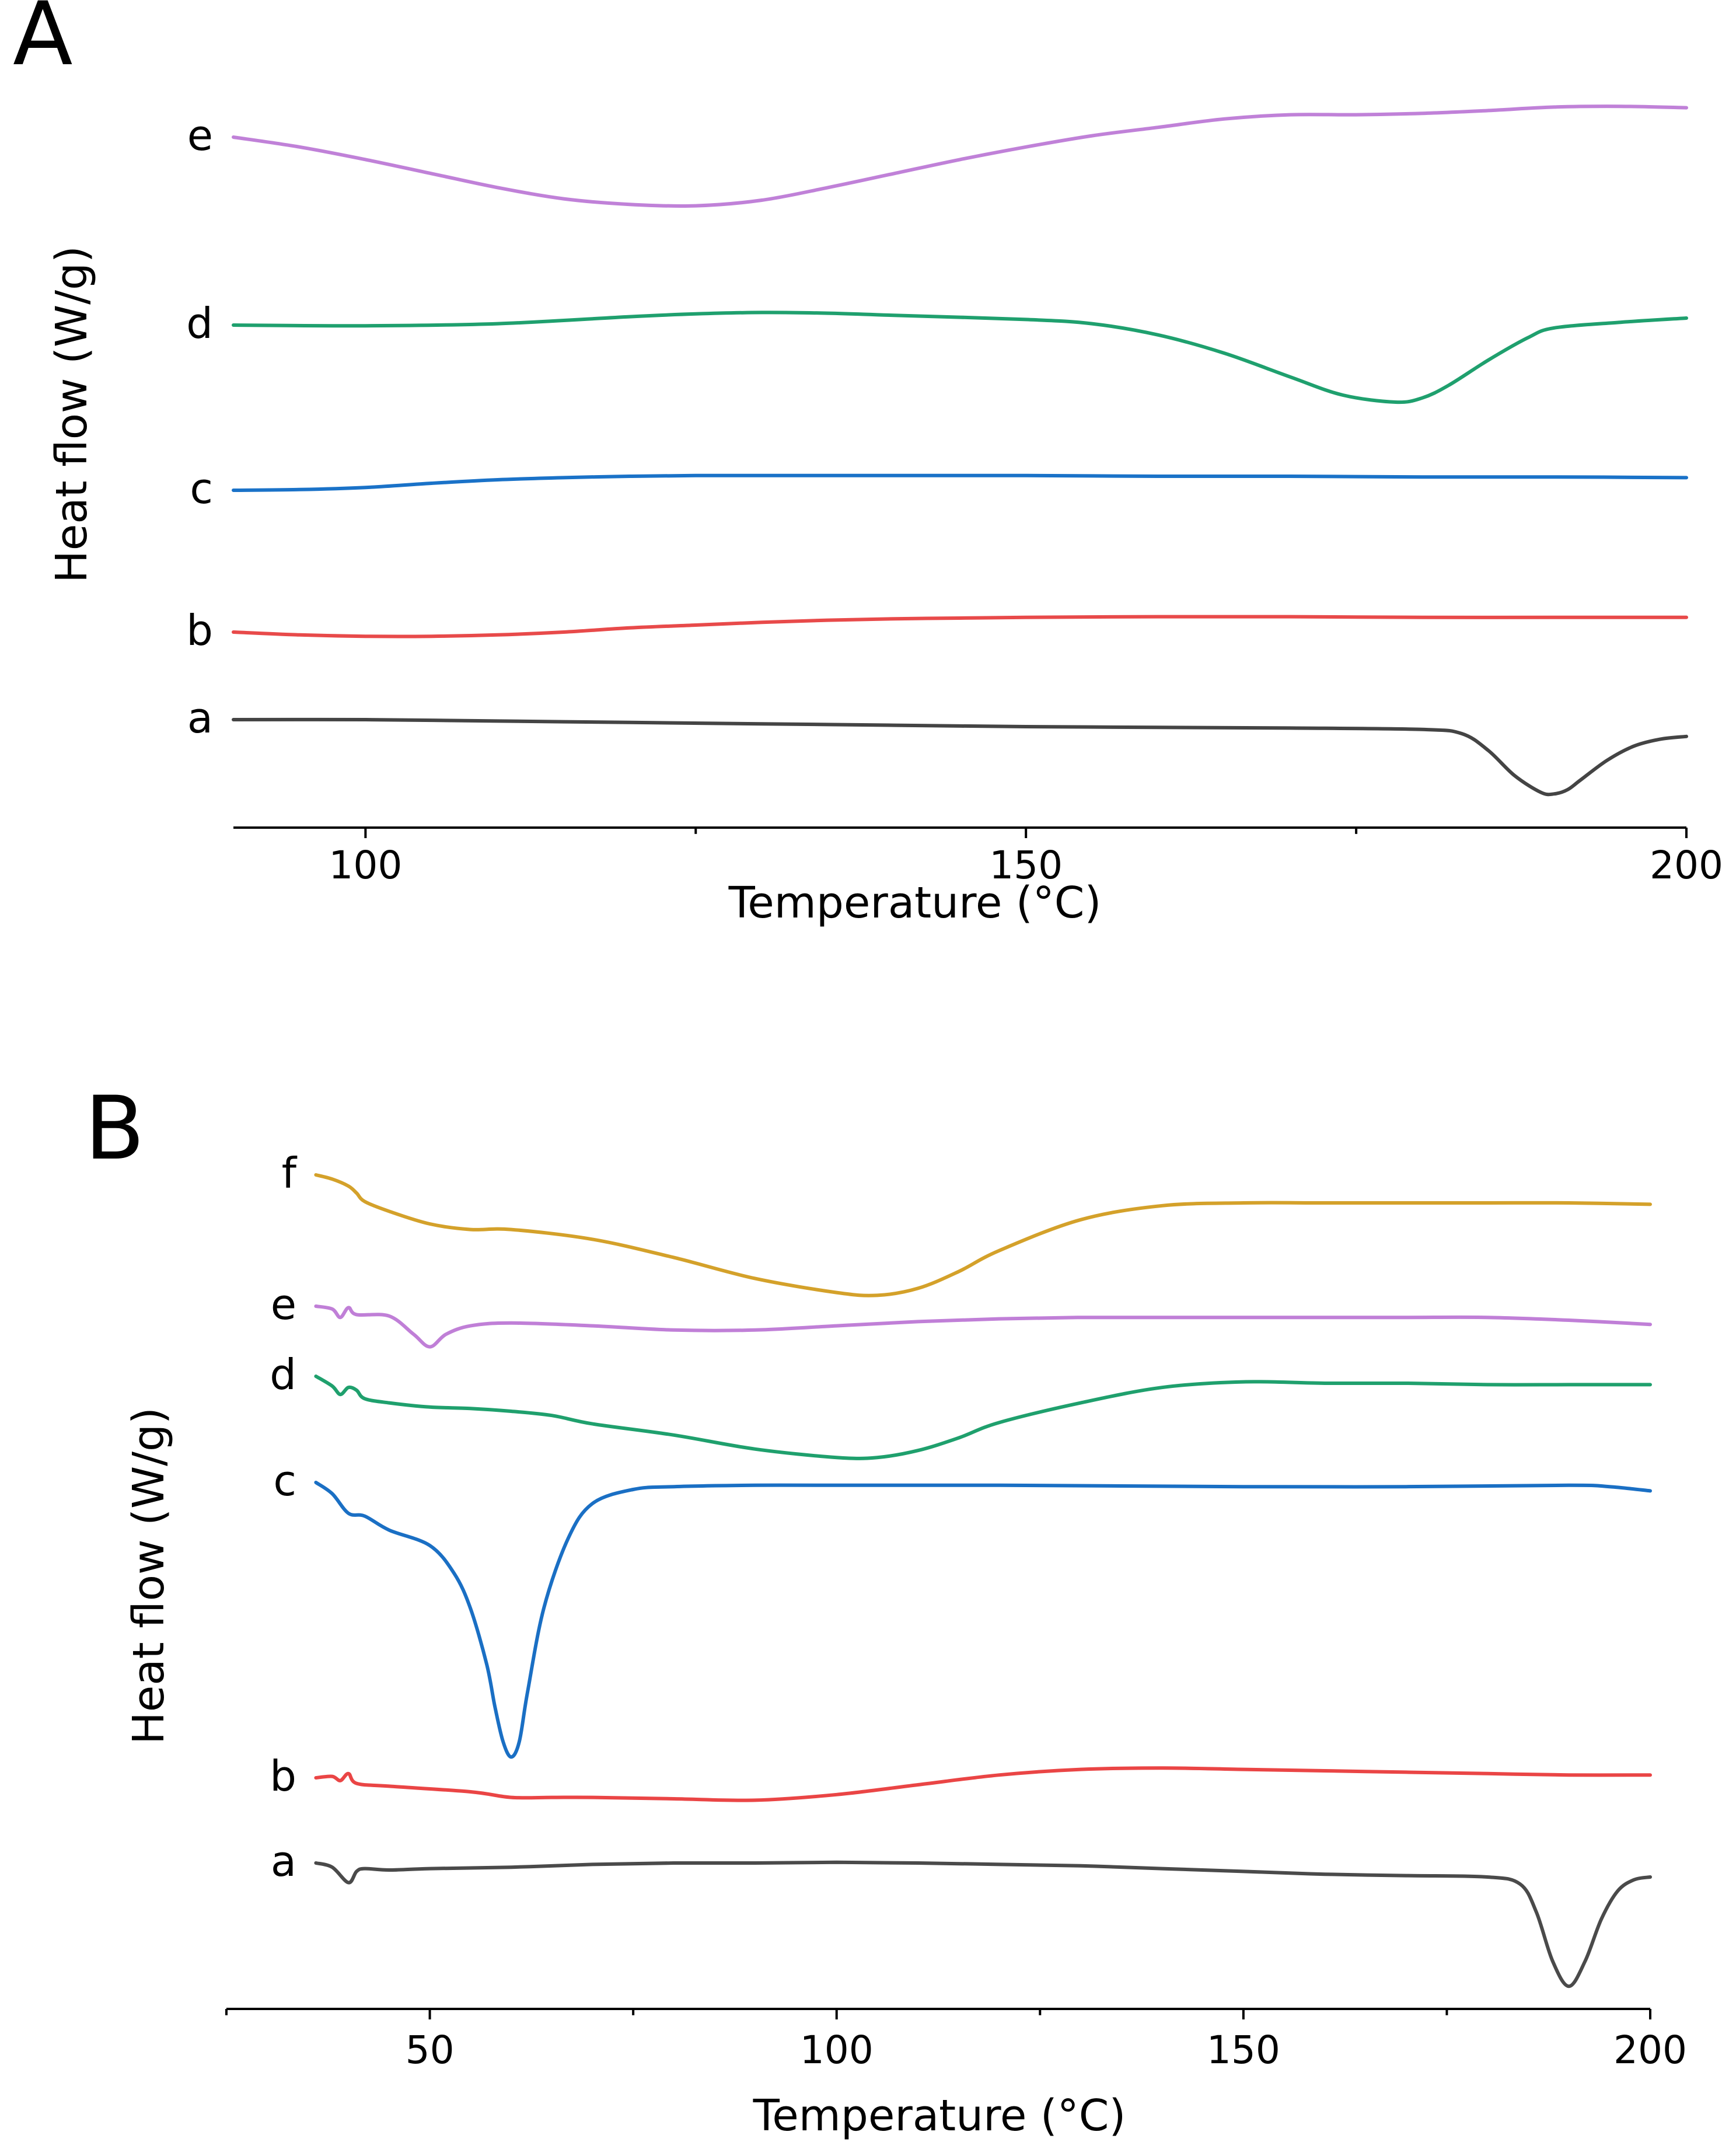 Image resolution: width=1729 pixels, height=2156 pixels. I want to click on panel-b-series-labels: ab c de f, so click(283, 1517).